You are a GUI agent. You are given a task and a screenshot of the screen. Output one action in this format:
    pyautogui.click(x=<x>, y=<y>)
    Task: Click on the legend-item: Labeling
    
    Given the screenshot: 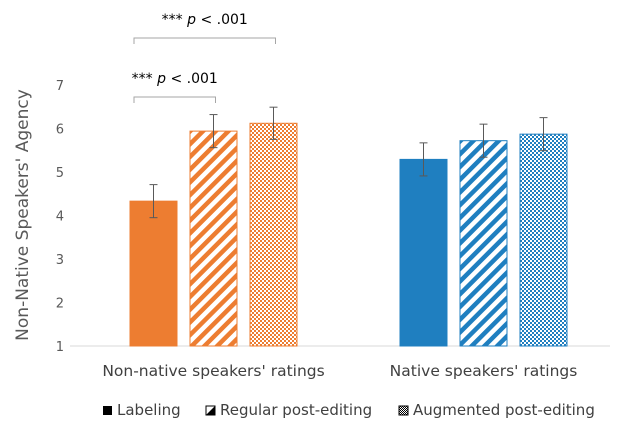 What is the action you would take?
    pyautogui.click(x=142, y=410)
    